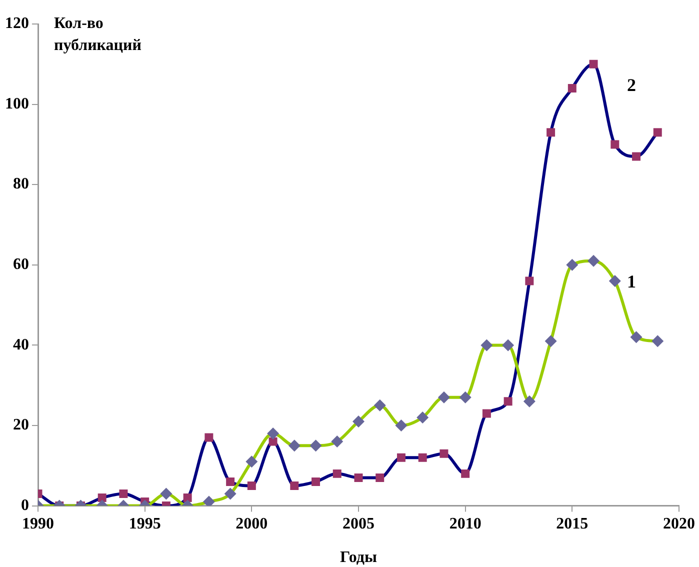 The height and width of the screenshot is (567, 699). Describe the element at coordinates (572, 524) in the screenshot. I see `x-tick-label: 2015` at that location.